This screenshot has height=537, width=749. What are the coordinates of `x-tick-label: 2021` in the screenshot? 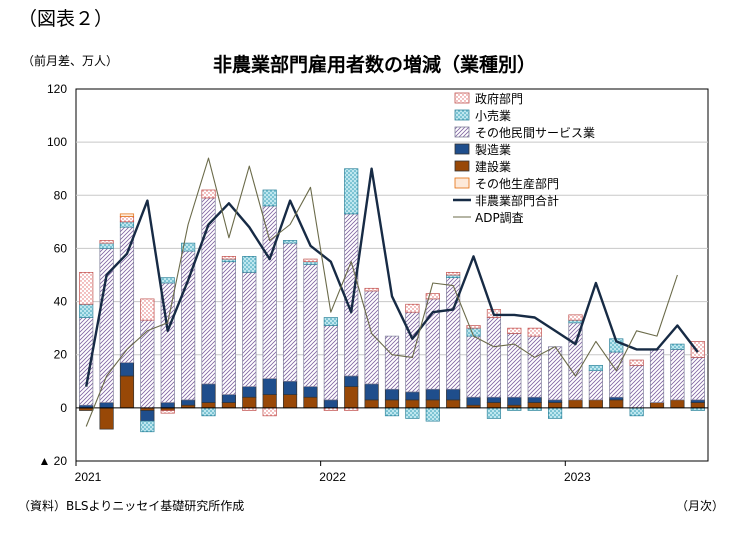 It's located at (88, 477).